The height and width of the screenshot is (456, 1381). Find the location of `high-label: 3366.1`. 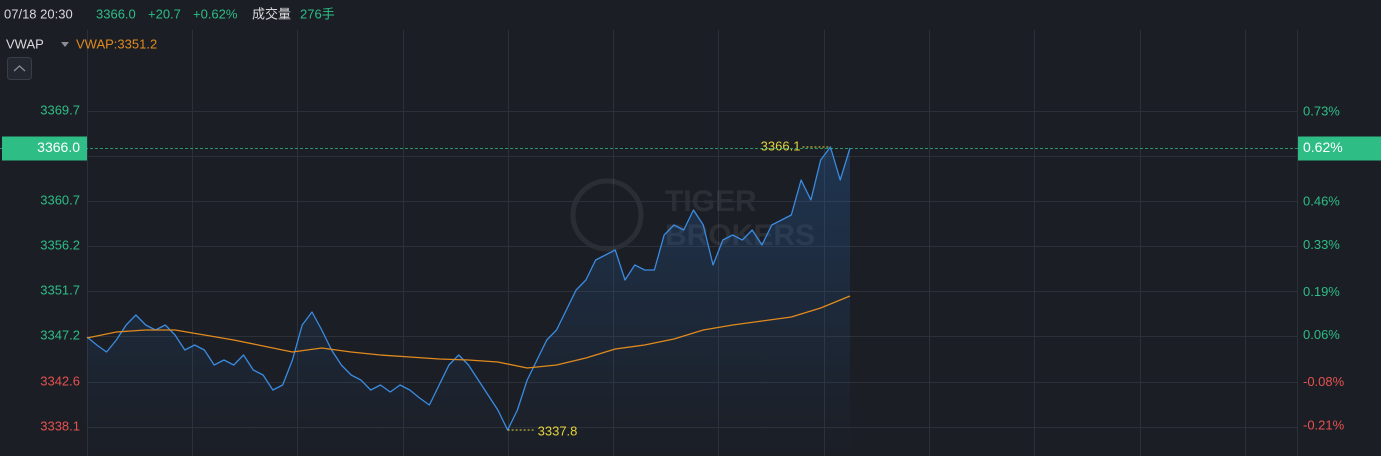

high-label: 3366.1 is located at coordinates (781, 145).